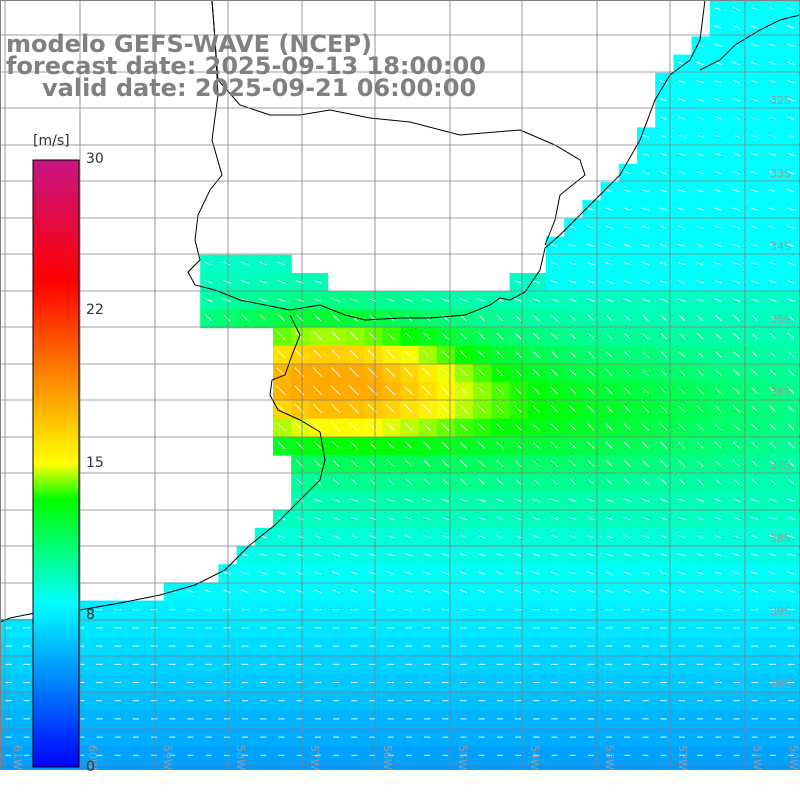 Image resolution: width=800 pixels, height=800 pixels. What do you see at coordinates (17, 757) in the screenshot?
I see `lon-label: 61W` at bounding box center [17, 757].